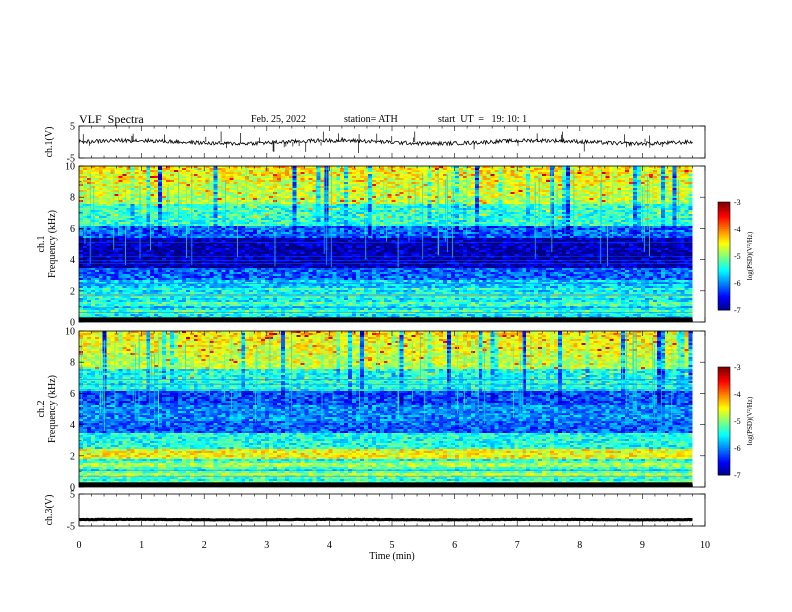 This screenshot has height=612, width=792. What do you see at coordinates (483, 119) in the screenshot?
I see `start-time-label: start UT = 19: 10: 1` at bounding box center [483, 119].